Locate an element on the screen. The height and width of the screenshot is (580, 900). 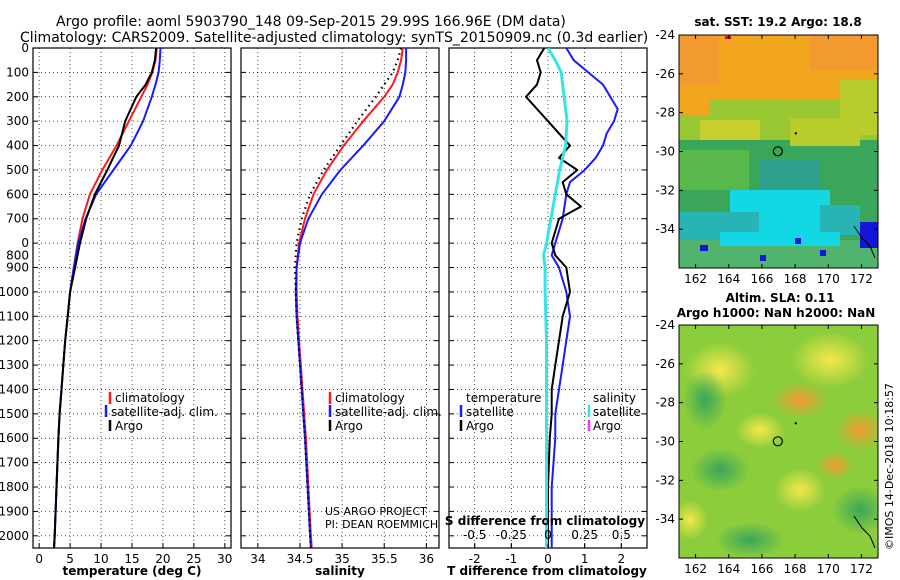
map-x-tick-label: 162 is located at coordinates (695, 279).